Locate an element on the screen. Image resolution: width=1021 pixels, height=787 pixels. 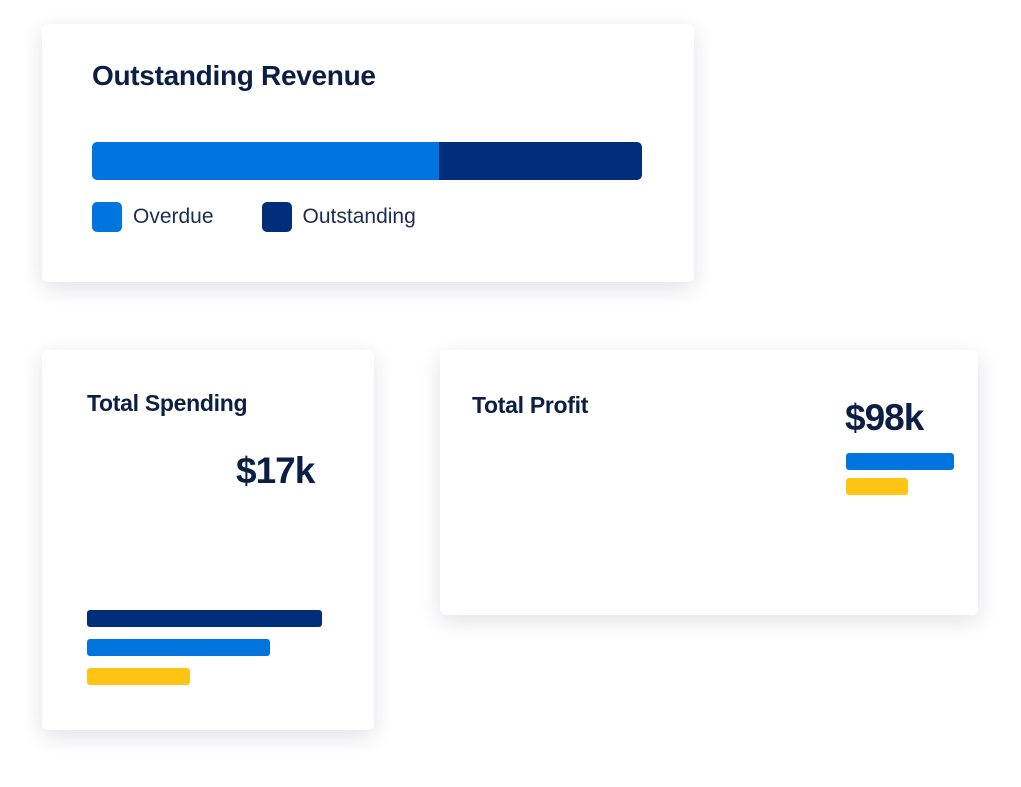
profit-value: $98k is located at coordinates (884, 417).